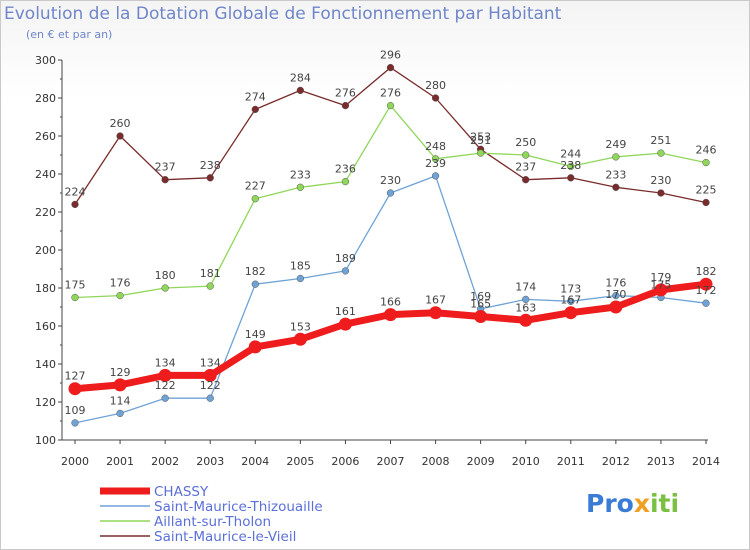  I want to click on data-label: 175, so click(75, 285).